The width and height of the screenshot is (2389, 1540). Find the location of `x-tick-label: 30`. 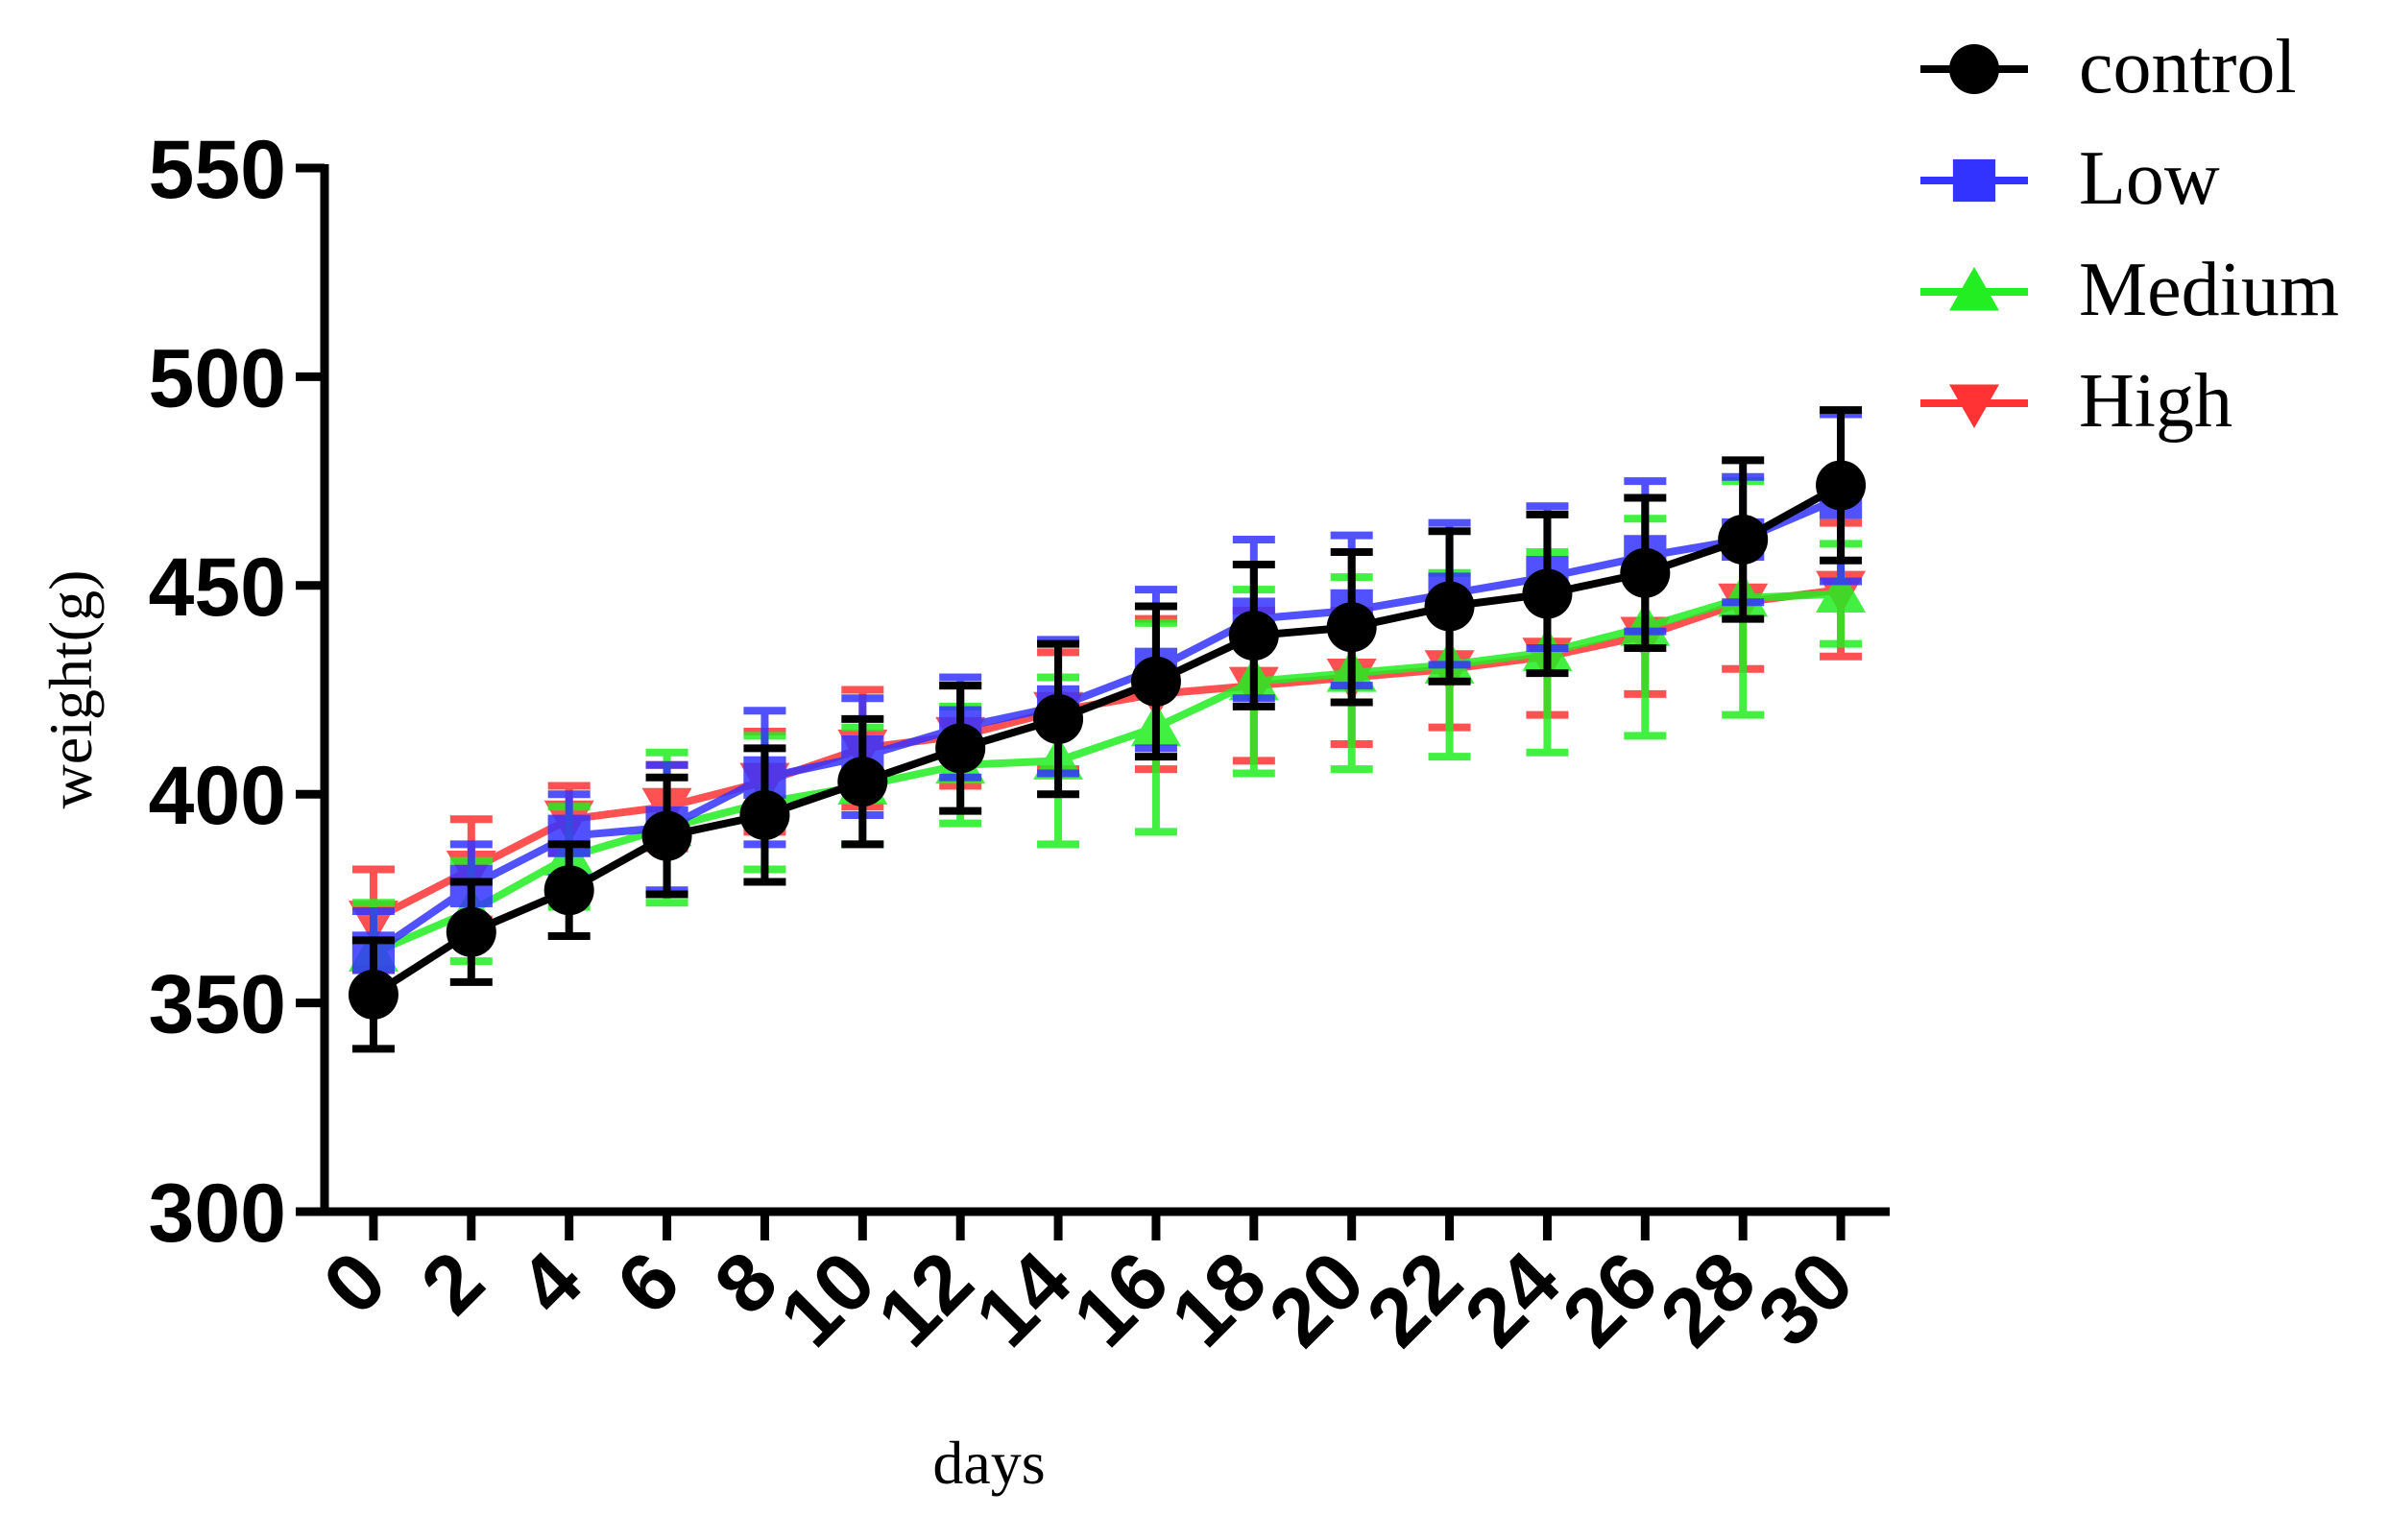

x-tick-label: 30 is located at coordinates (1806, 1300).